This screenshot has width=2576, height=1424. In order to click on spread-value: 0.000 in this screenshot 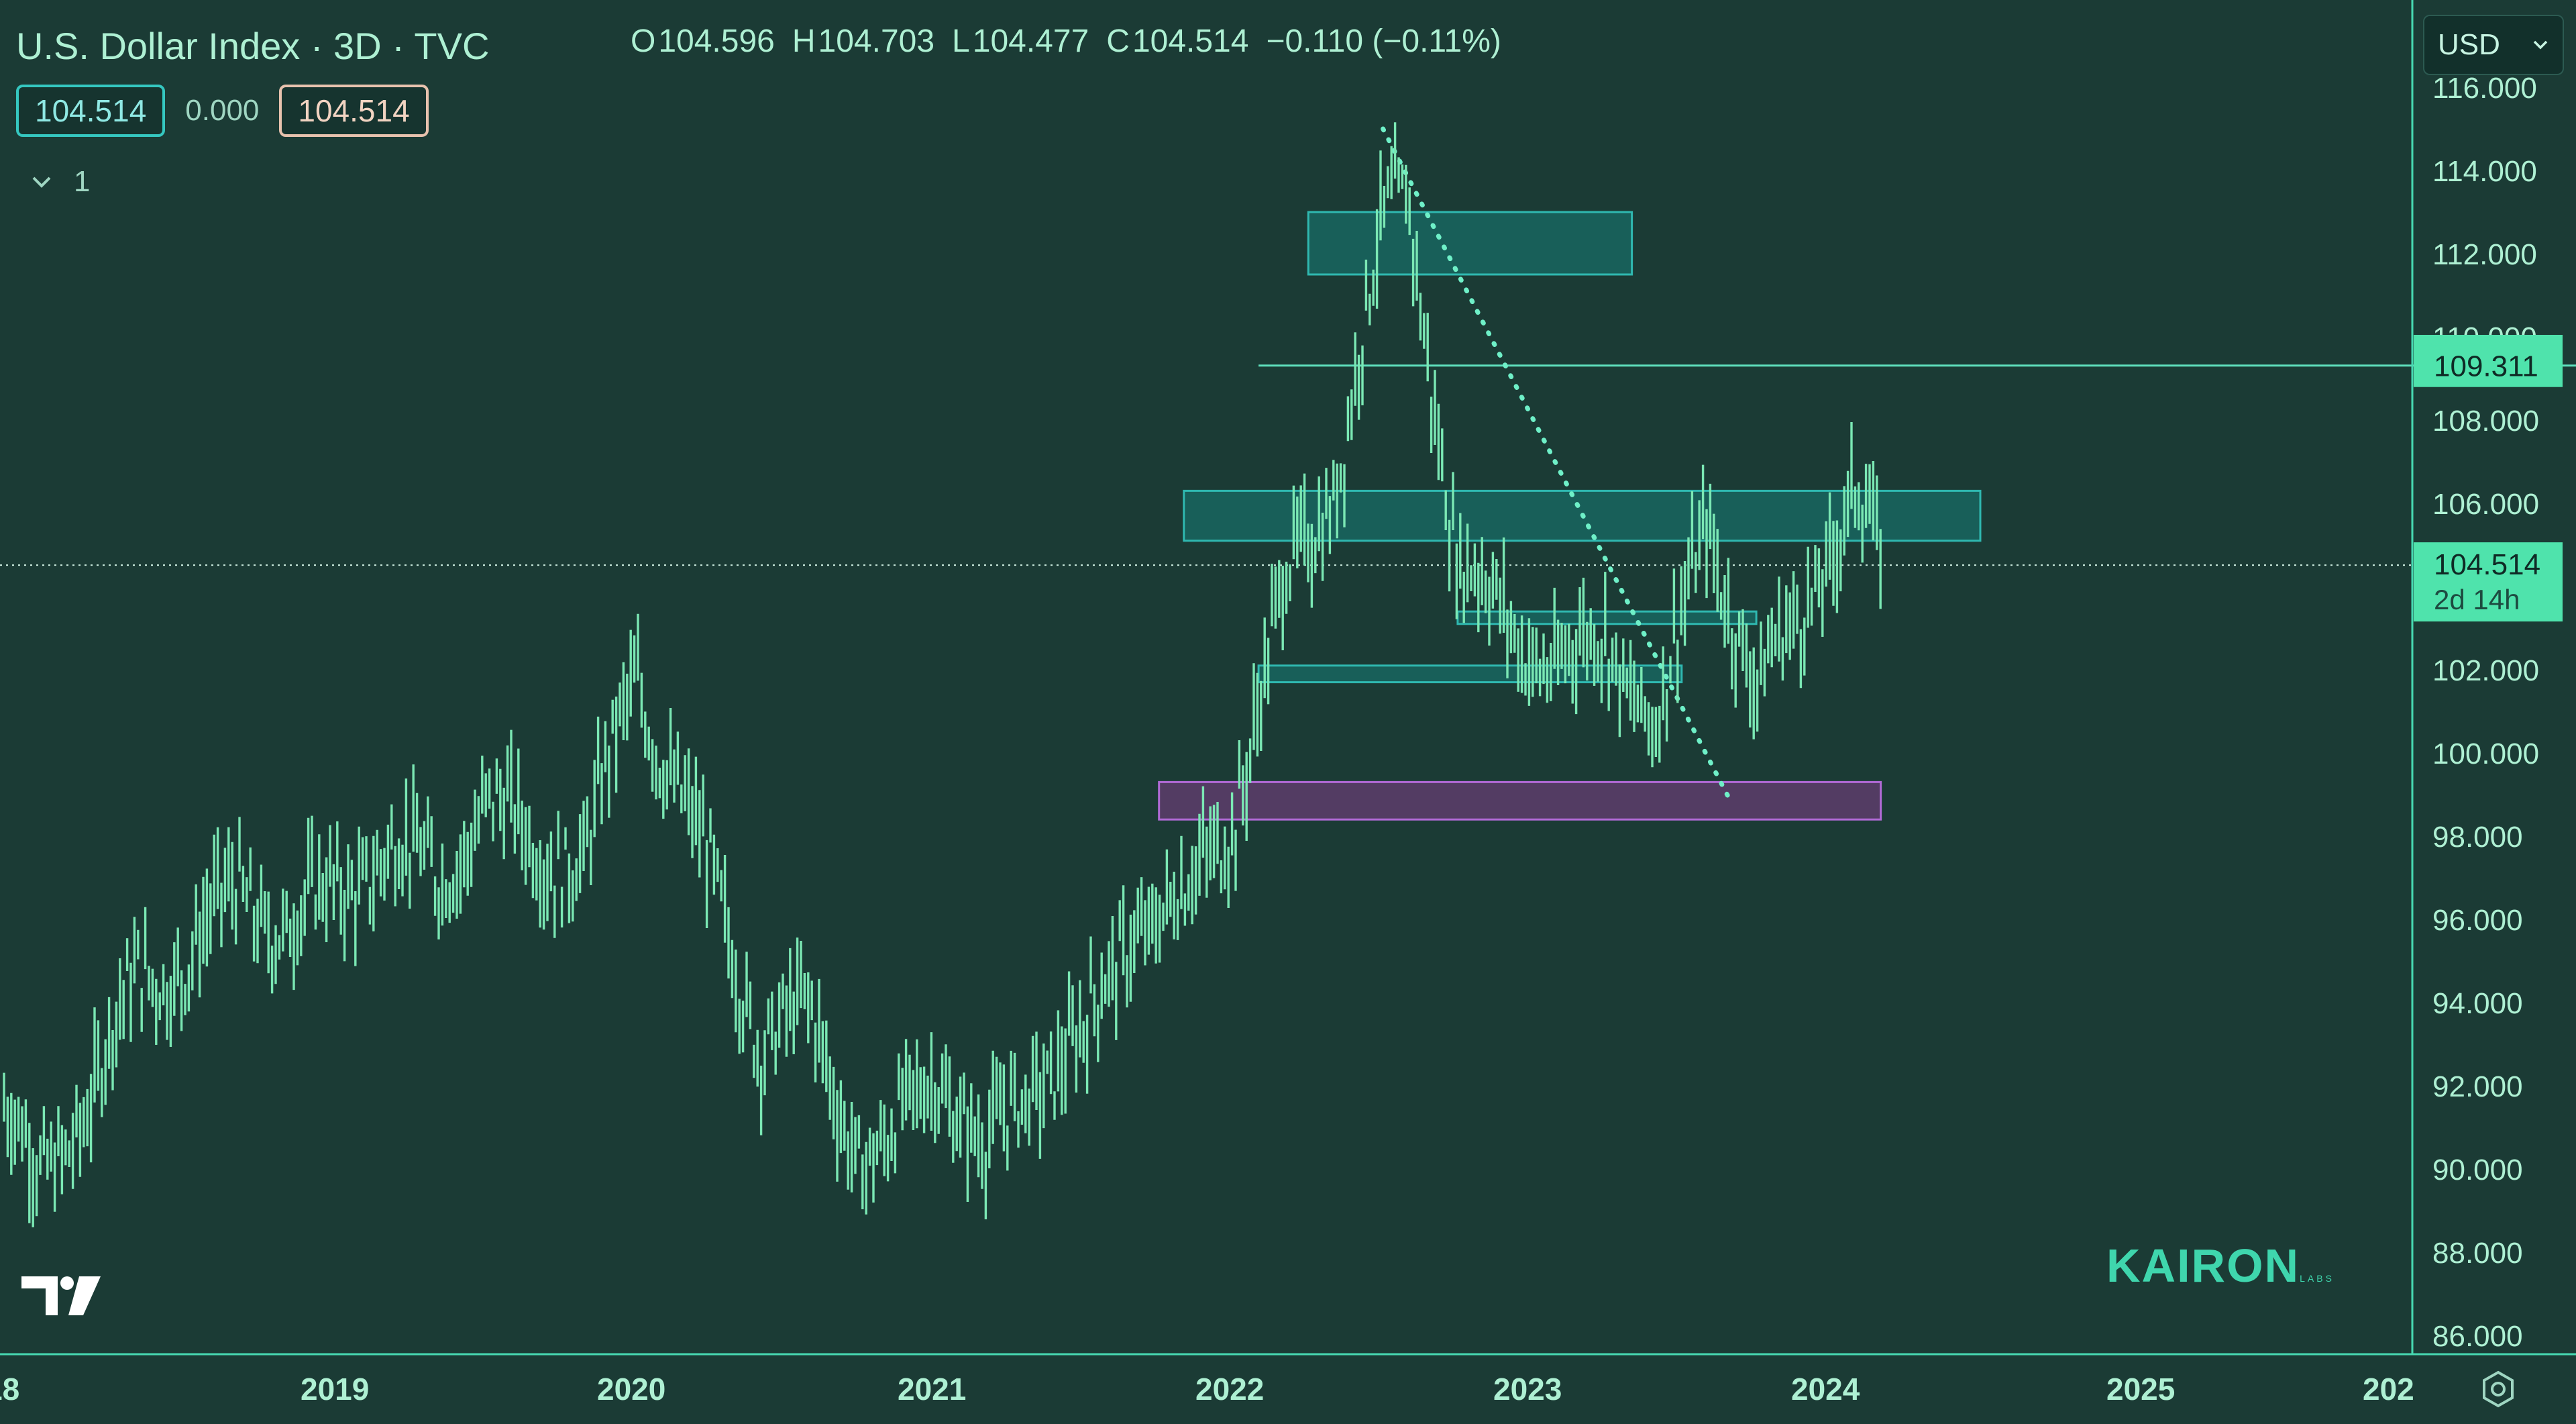, I will do `click(222, 110)`.